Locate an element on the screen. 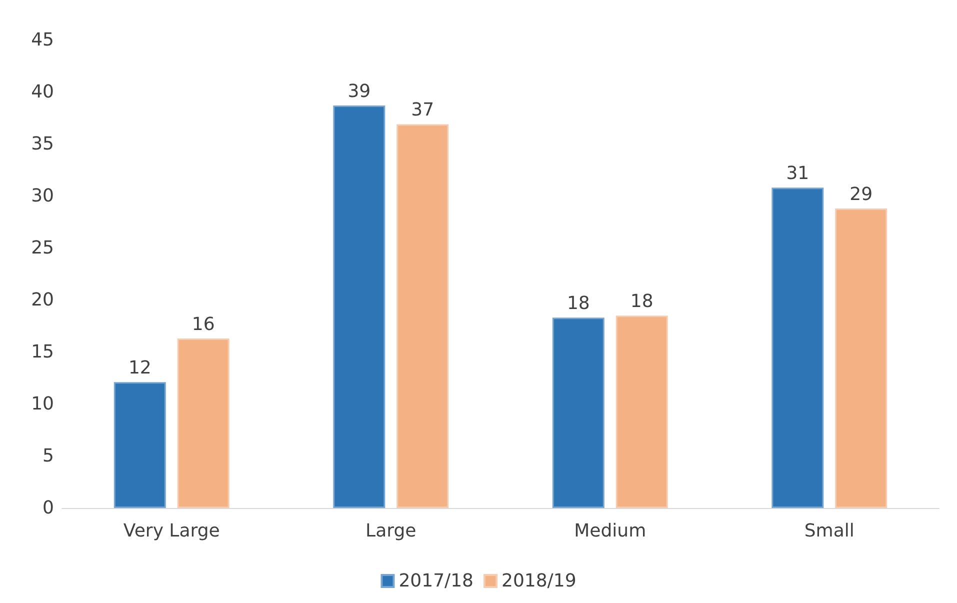 The width and height of the screenshot is (957, 603). y-tick-label: 35 is located at coordinates (42, 144).